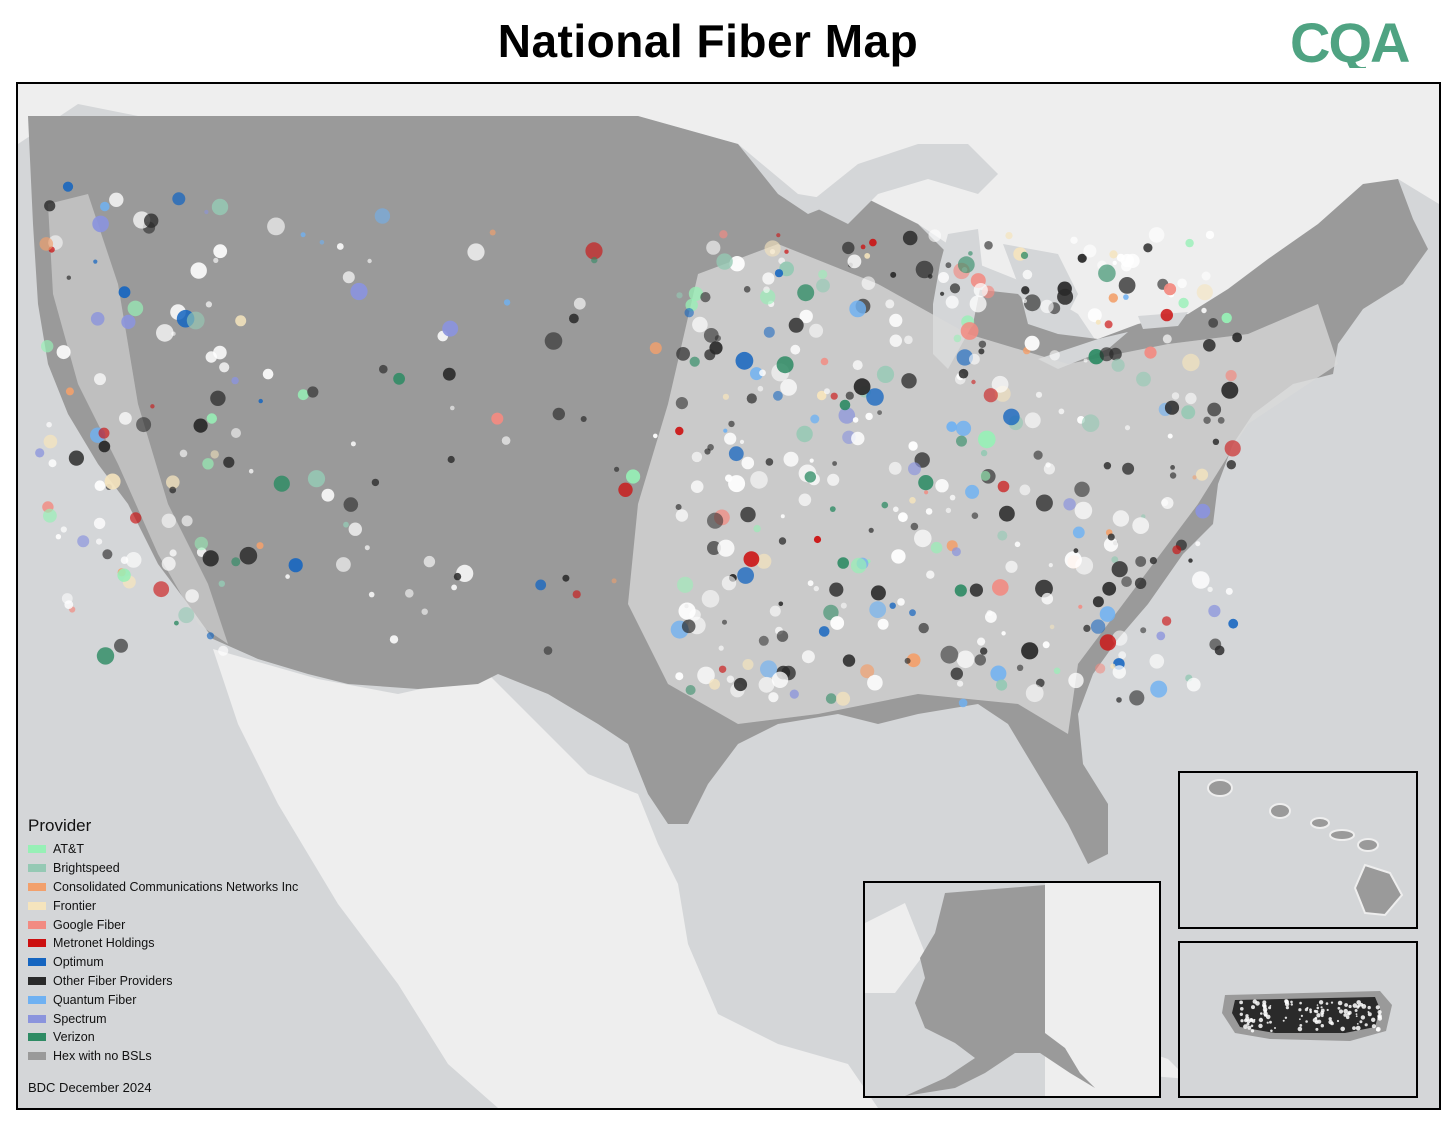 This screenshot has width=1456, height=1125. Describe the element at coordinates (193, 905) in the screenshot. I see `legend-item: Frontier` at that location.